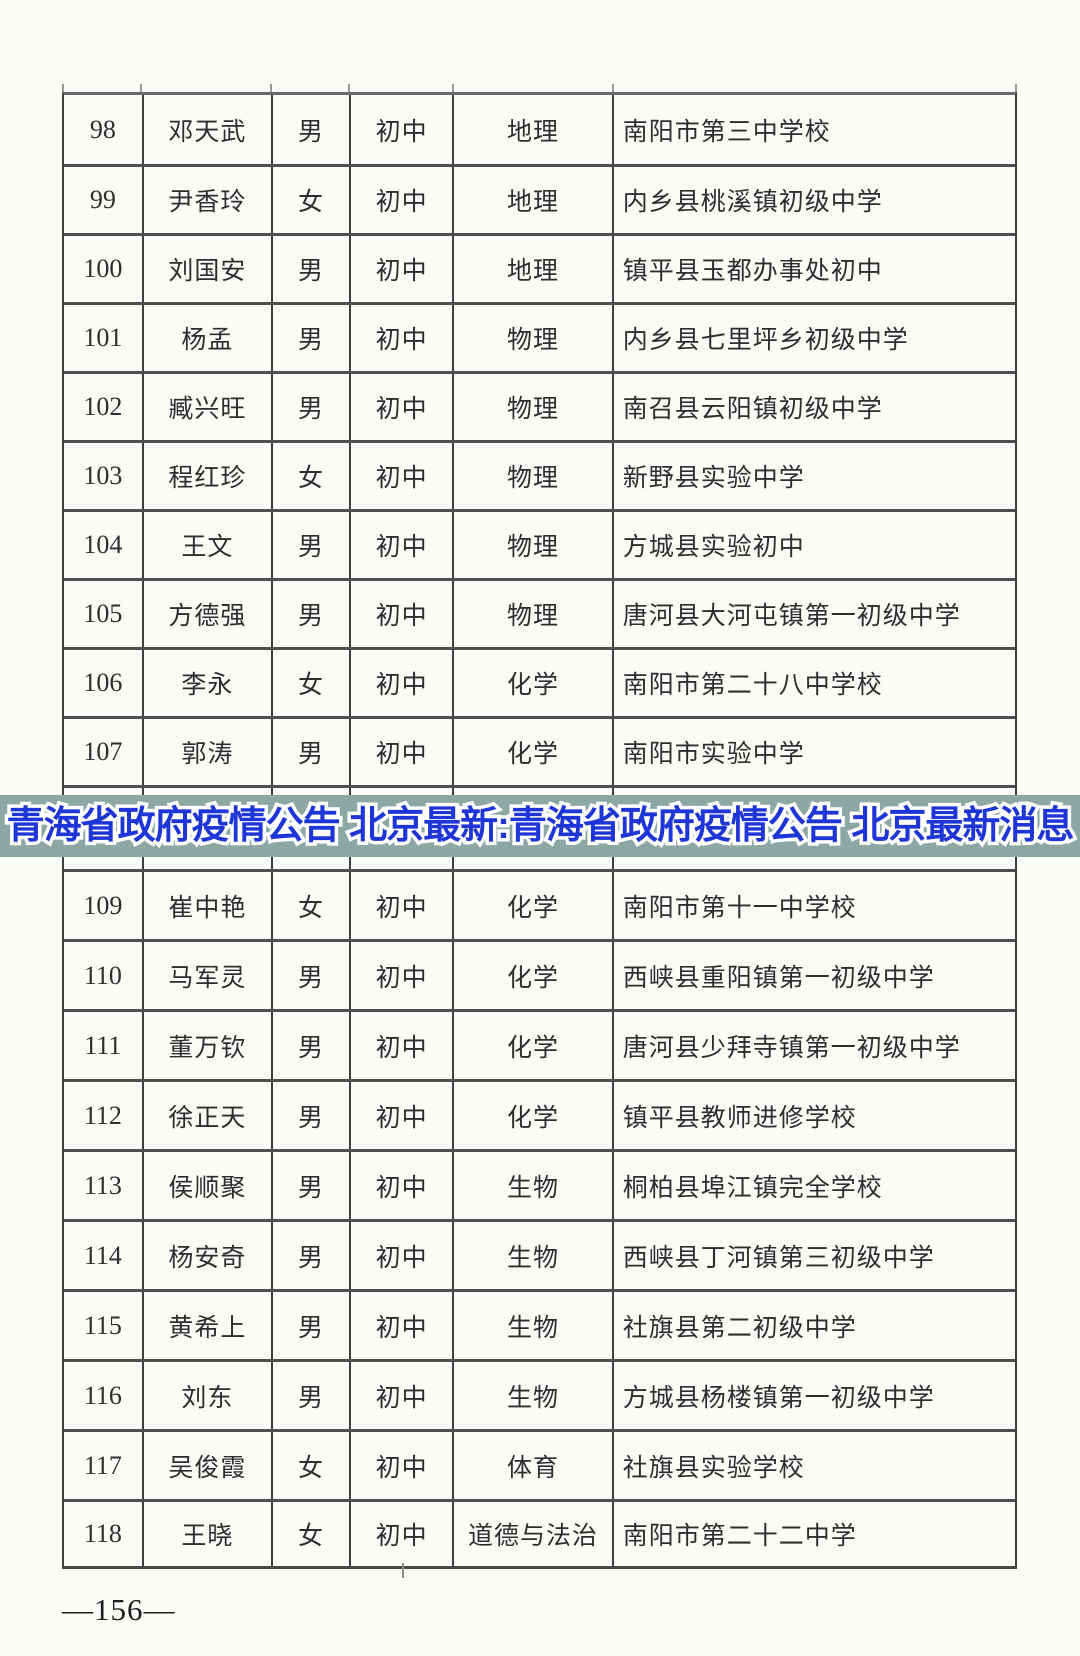 Image resolution: width=1080 pixels, height=1656 pixels. What do you see at coordinates (206, 1045) in the screenshot?
I see `cell-name: 董万钦` at bounding box center [206, 1045].